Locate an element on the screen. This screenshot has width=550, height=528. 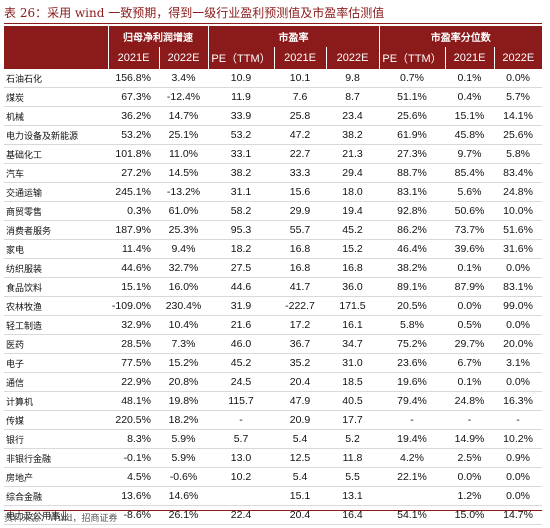
table-row: 非银行金融 -0.1% 5.9% 13.0 12.5 11.8 4.2% 2.5% 0.9% is located at coordinates (273, 458).